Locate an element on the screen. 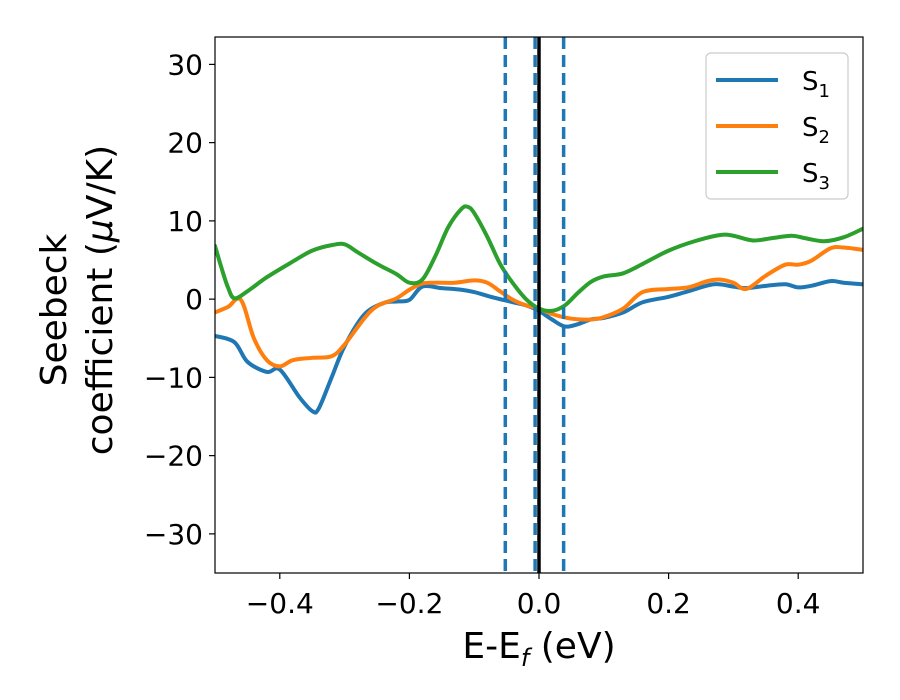 This screenshot has height=700, width=900. y-axis-label-line1: Seebeck is located at coordinates (54, 309).